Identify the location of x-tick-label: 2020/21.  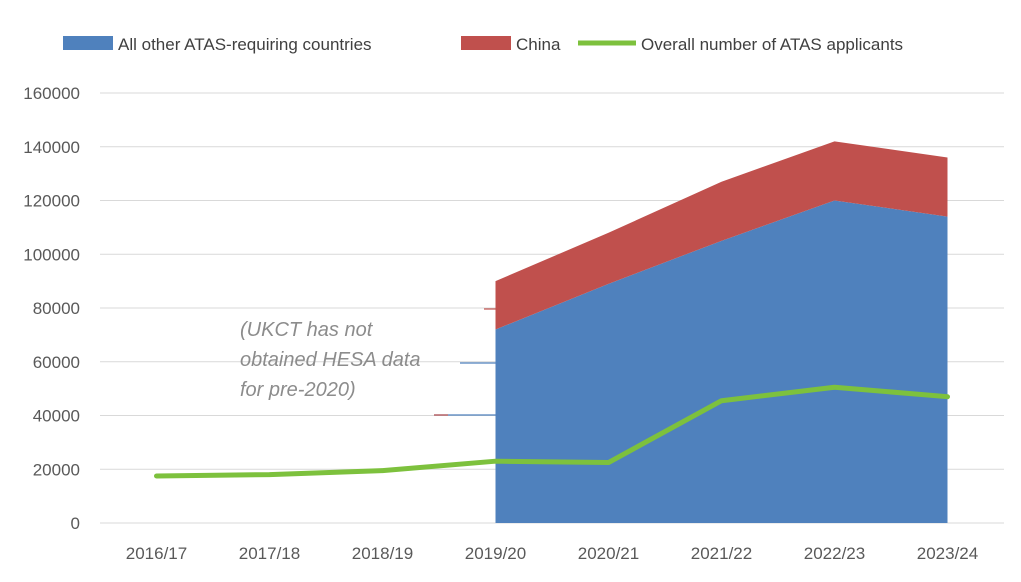
(608, 553).